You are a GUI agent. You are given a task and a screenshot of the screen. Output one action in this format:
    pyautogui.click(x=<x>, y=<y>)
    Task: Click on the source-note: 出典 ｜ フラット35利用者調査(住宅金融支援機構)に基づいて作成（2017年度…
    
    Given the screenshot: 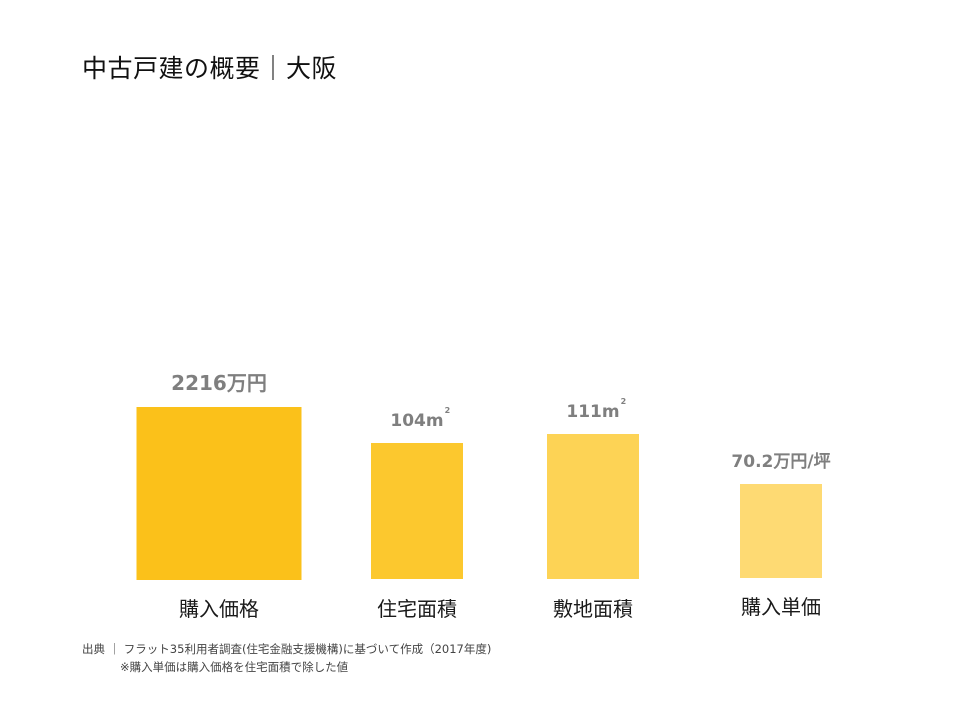 What is the action you would take?
    pyautogui.click(x=286, y=658)
    